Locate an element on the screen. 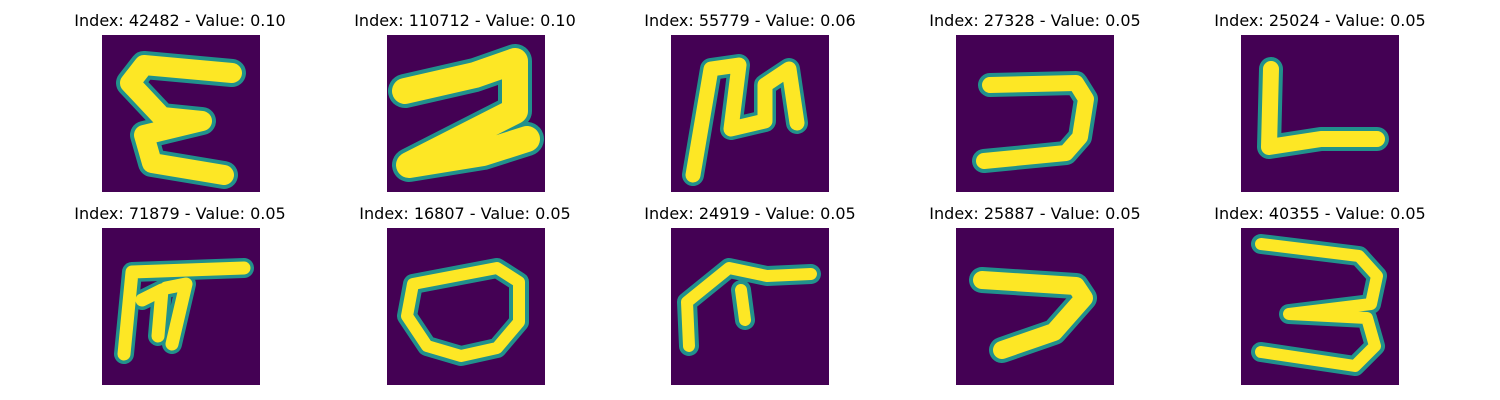 This screenshot has height=400, width=1500. panel-title: Index: 25024 - Value: 0.05 is located at coordinates (1320, 20).